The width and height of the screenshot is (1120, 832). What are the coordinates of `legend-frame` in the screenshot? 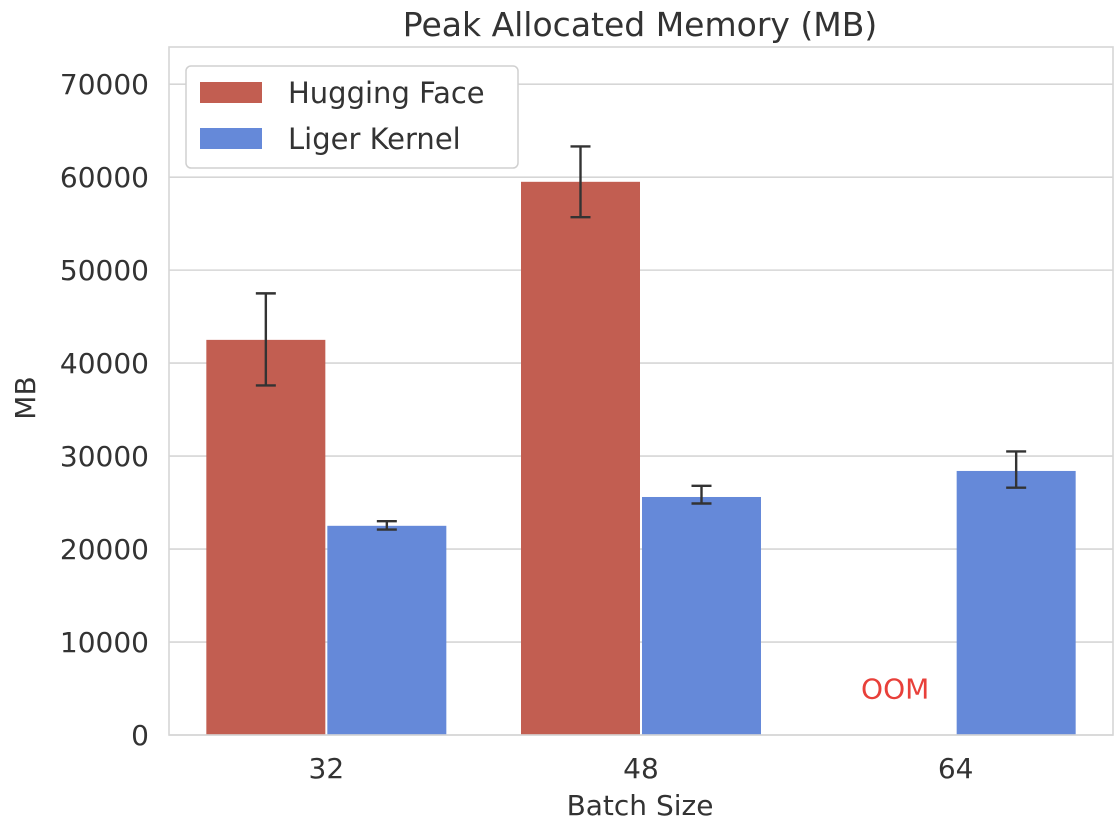 It's located at (352, 117).